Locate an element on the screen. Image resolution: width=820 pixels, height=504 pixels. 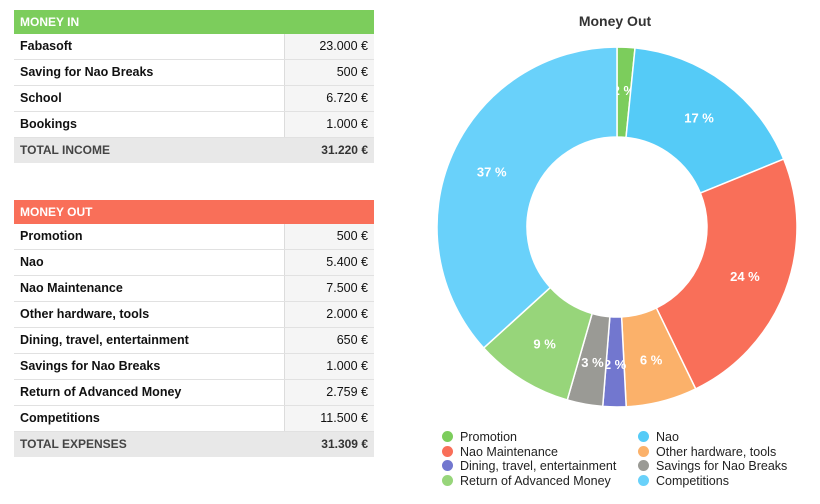
legend-label: Dining, travel, entertainment is located at coordinates (538, 466).